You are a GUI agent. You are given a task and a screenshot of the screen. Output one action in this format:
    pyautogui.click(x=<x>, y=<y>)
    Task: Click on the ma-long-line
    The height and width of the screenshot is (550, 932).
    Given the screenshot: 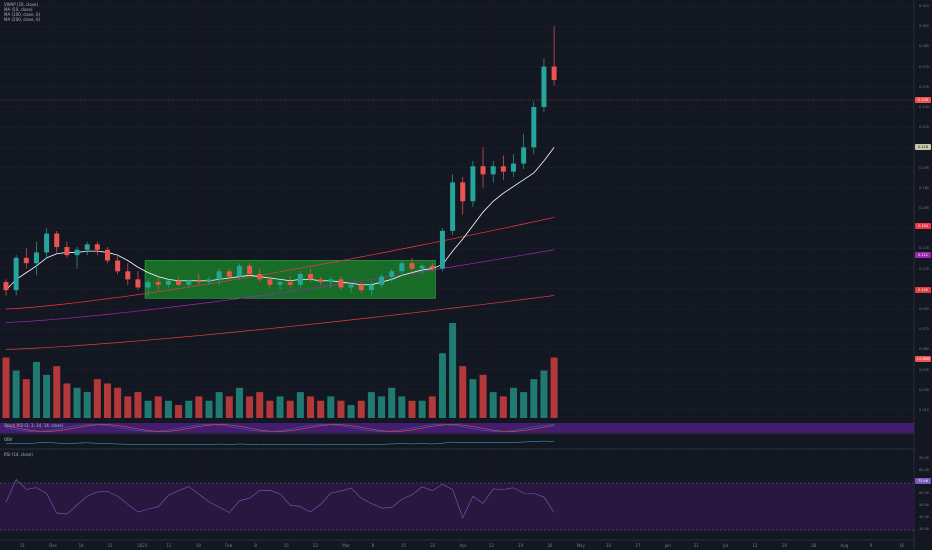 What is the action you would take?
    pyautogui.click(x=280, y=322)
    